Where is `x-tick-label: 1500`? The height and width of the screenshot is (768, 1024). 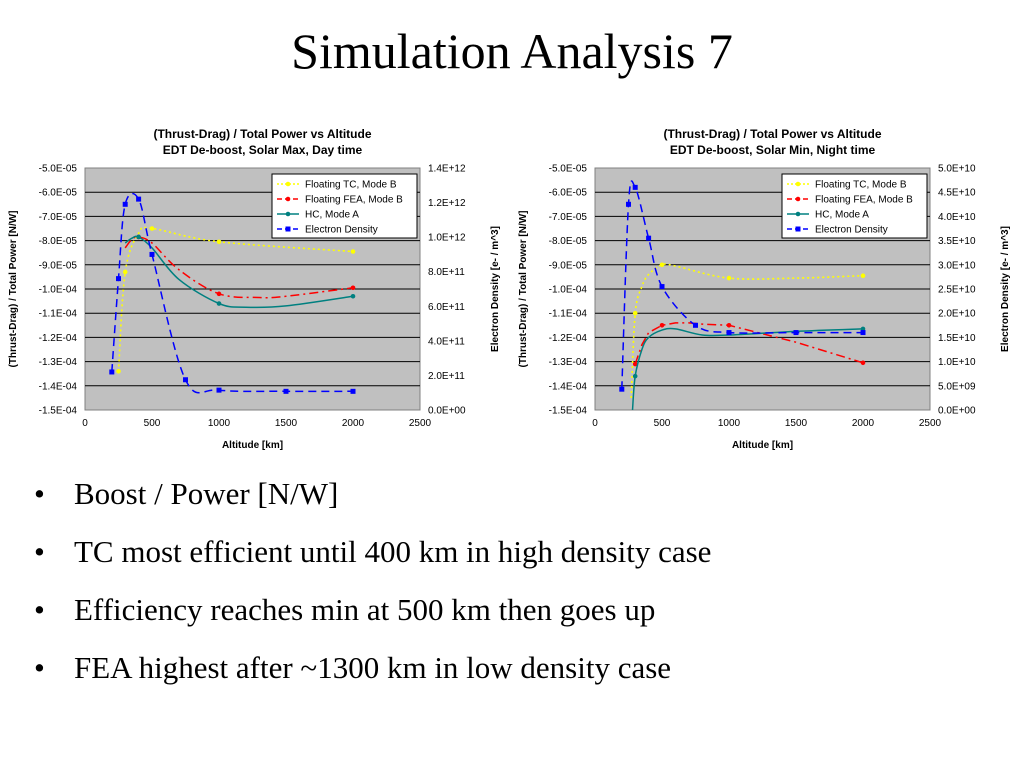
x-tick-label: 1500 is located at coordinates (796, 423).